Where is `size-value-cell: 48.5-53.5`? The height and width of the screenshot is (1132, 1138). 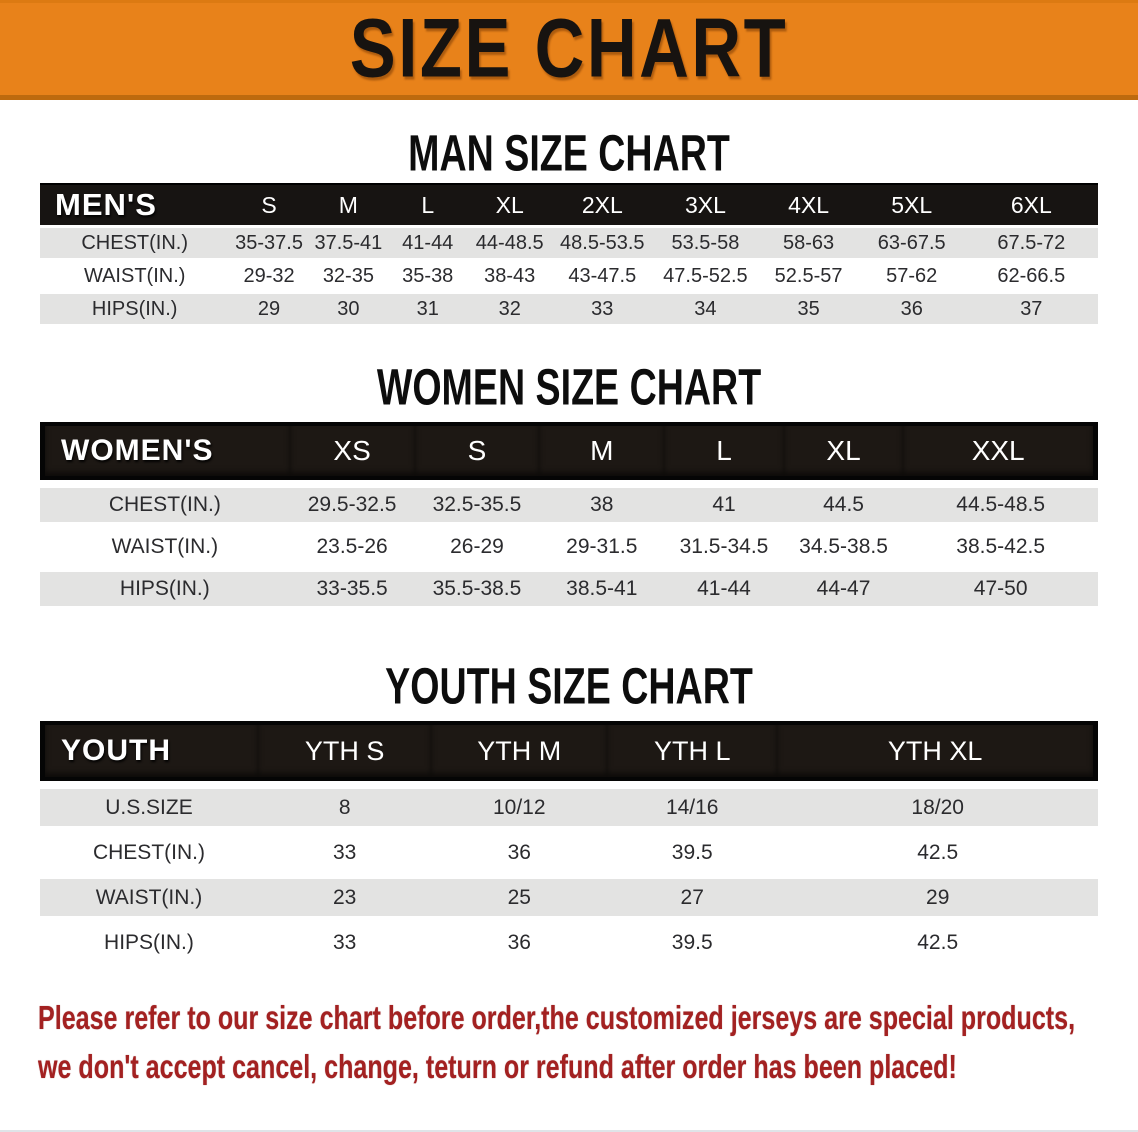 size-value-cell: 48.5-53.5 is located at coordinates (602, 243).